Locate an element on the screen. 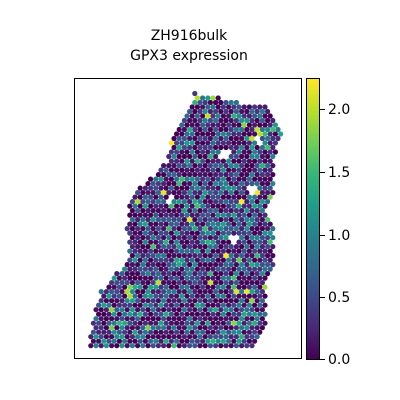 This screenshot has height=400, width=400. colorbar-tick-mark is located at coordinates (322, 297).